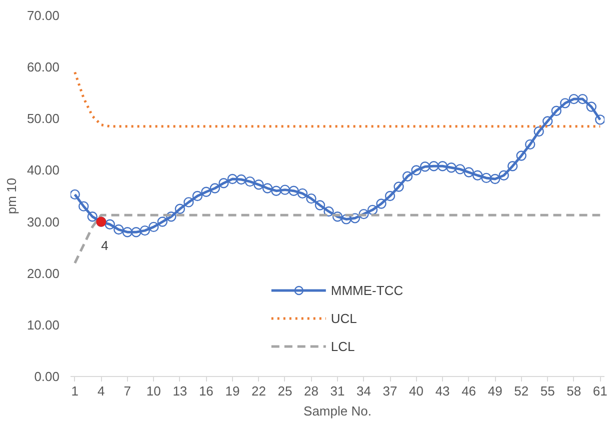 This screenshot has height=421, width=612. Describe the element at coordinates (128, 391) in the screenshot. I see `x-tick-label: 7` at that location.